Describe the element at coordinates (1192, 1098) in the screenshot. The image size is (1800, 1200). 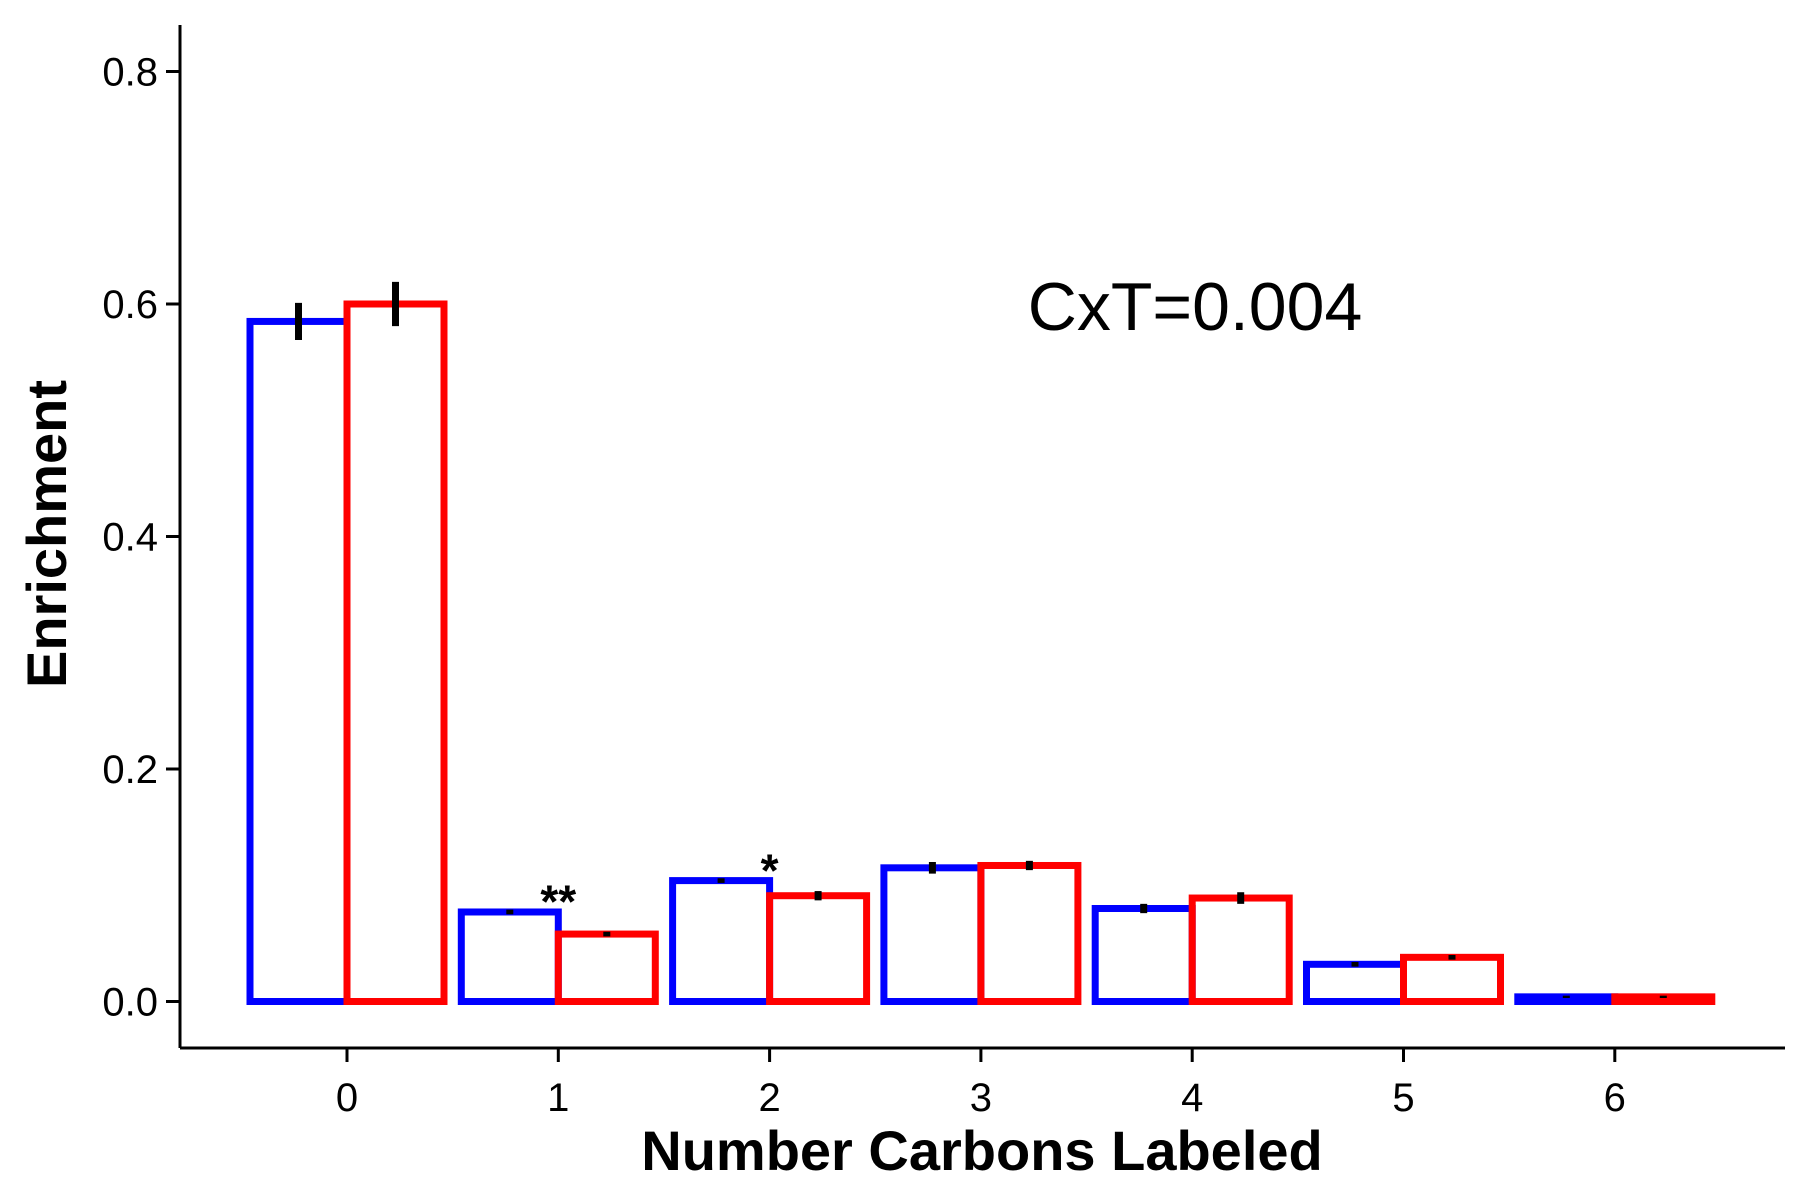
I see `x-tick-label-4: 4` at that location.